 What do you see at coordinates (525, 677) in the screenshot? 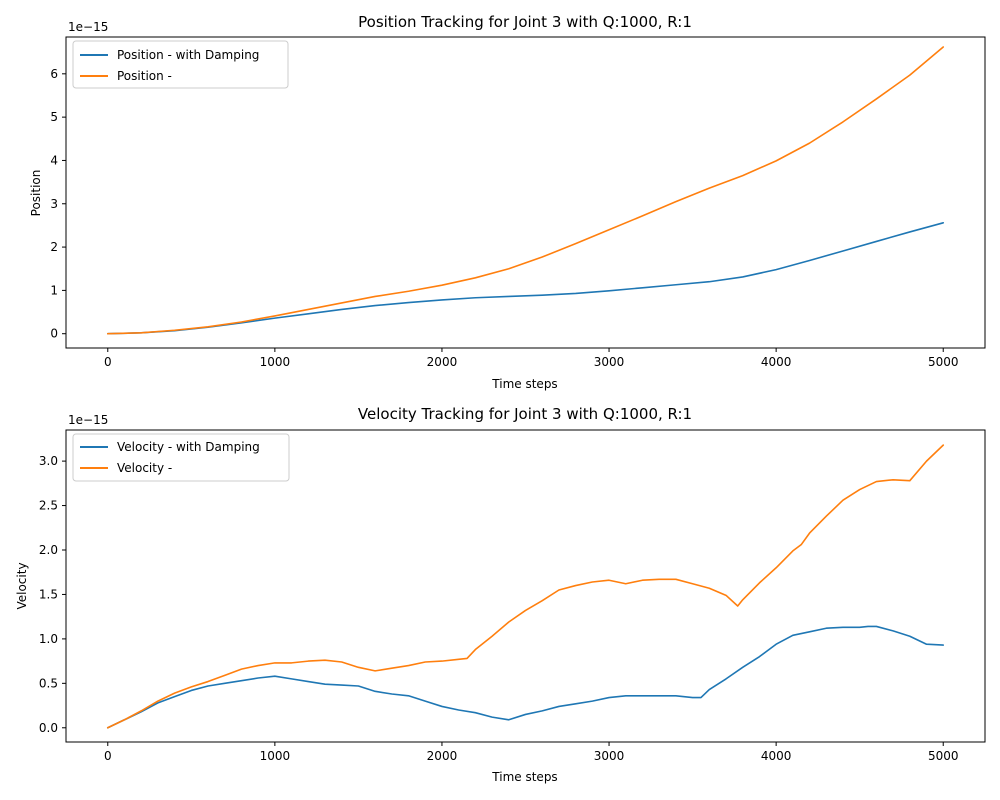
I see `series-line-velocity-with-damping` at bounding box center [525, 677].